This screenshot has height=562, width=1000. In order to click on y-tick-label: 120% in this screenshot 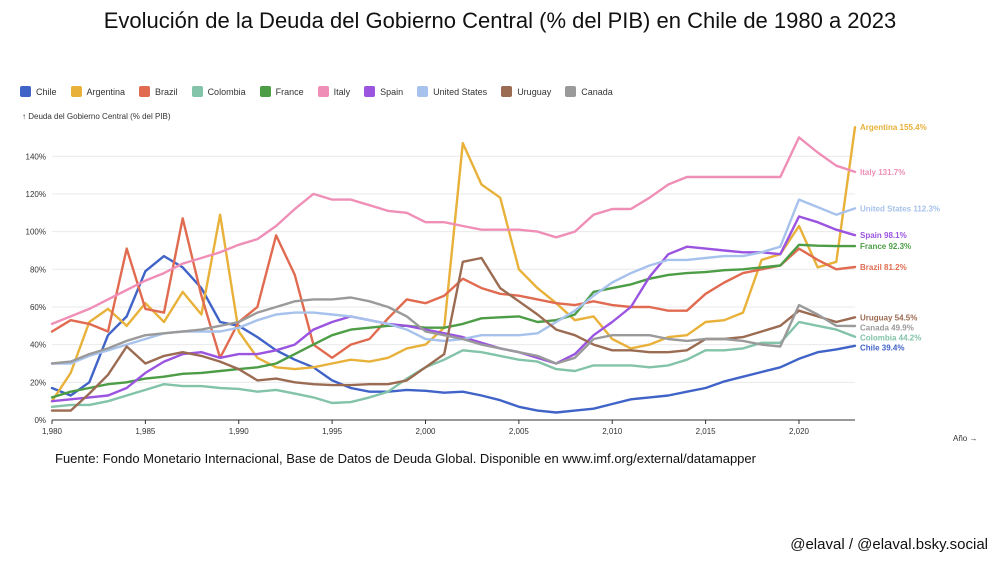, I will do `click(36, 194)`.